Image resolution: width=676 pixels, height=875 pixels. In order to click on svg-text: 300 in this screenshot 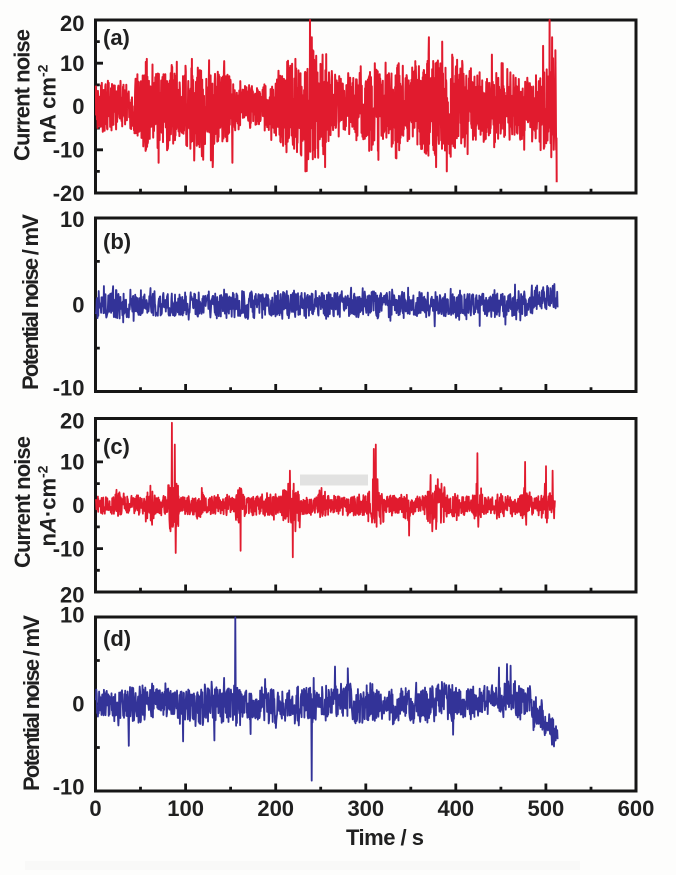, I will do `click(365, 808)`.